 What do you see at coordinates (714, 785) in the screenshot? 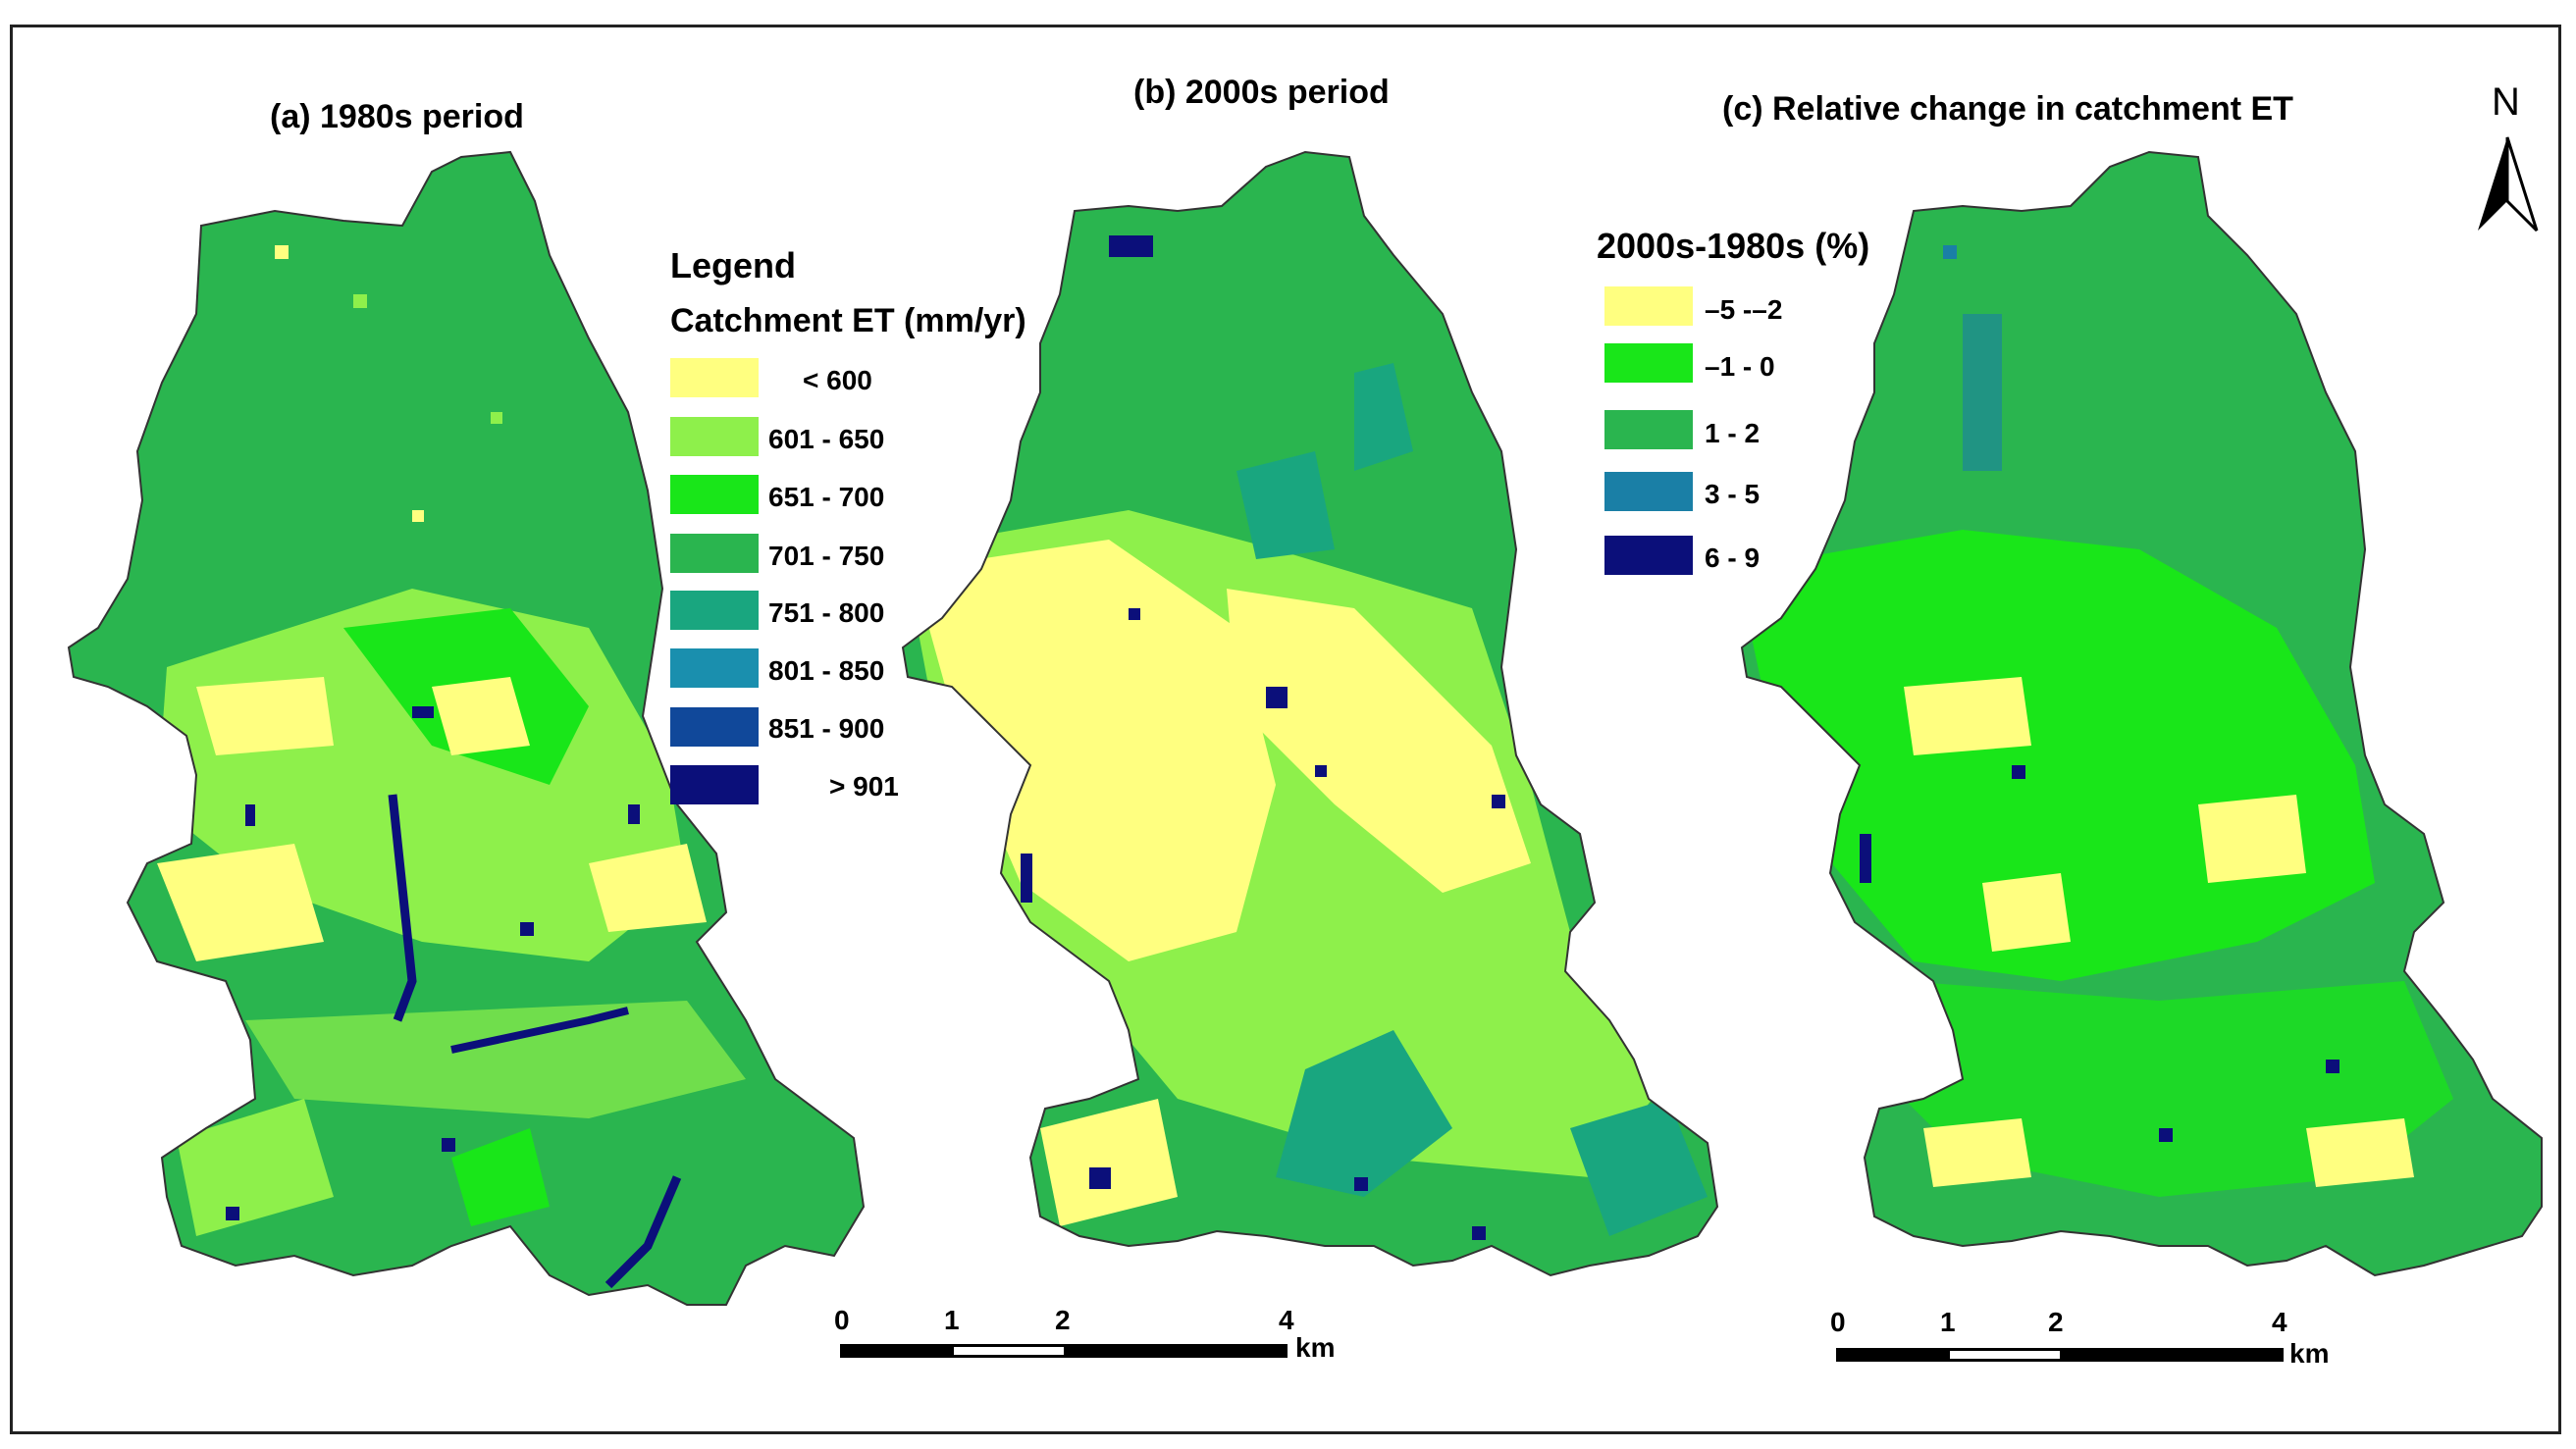
I see `legend-swatch-gt901` at bounding box center [714, 785].